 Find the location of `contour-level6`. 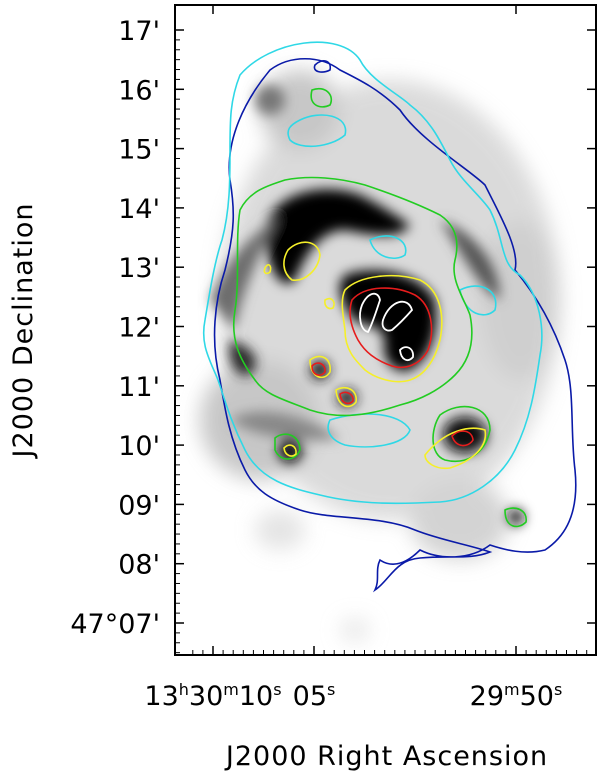

contour-level6 is located at coordinates (370, 313).